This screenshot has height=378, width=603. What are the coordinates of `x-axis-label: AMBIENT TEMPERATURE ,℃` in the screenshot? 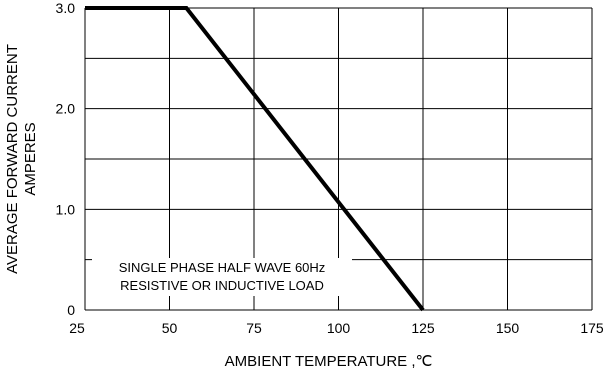 It's located at (329, 361).